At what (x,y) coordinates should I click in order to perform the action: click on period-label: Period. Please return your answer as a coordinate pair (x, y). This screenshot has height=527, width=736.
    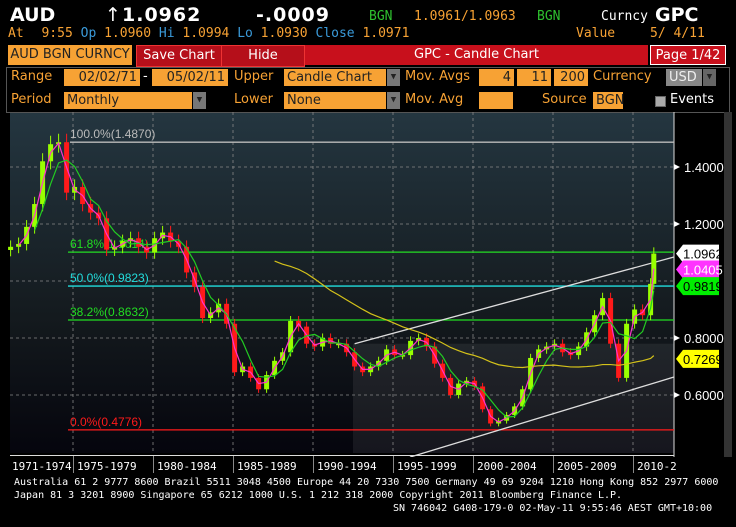
    Looking at the image, I should click on (31, 99).